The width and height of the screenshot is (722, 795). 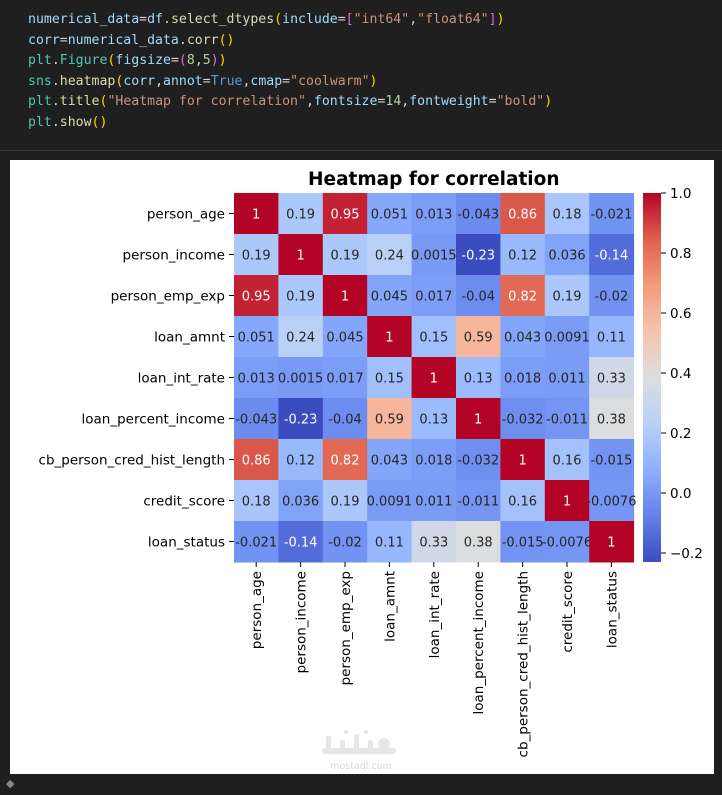 I want to click on colorbar-tick-label: 1.0, so click(x=680, y=194).